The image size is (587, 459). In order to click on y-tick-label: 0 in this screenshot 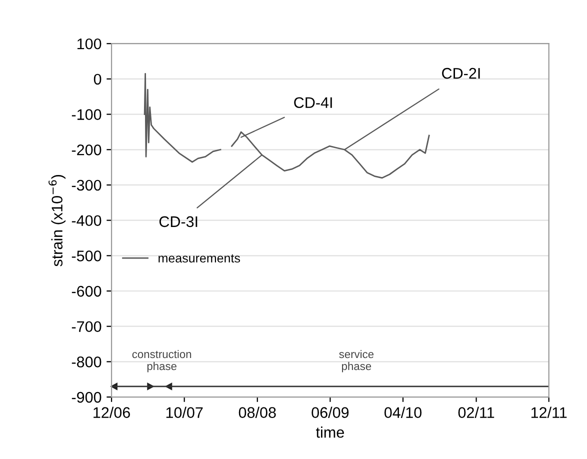, I will do `click(98, 79)`.